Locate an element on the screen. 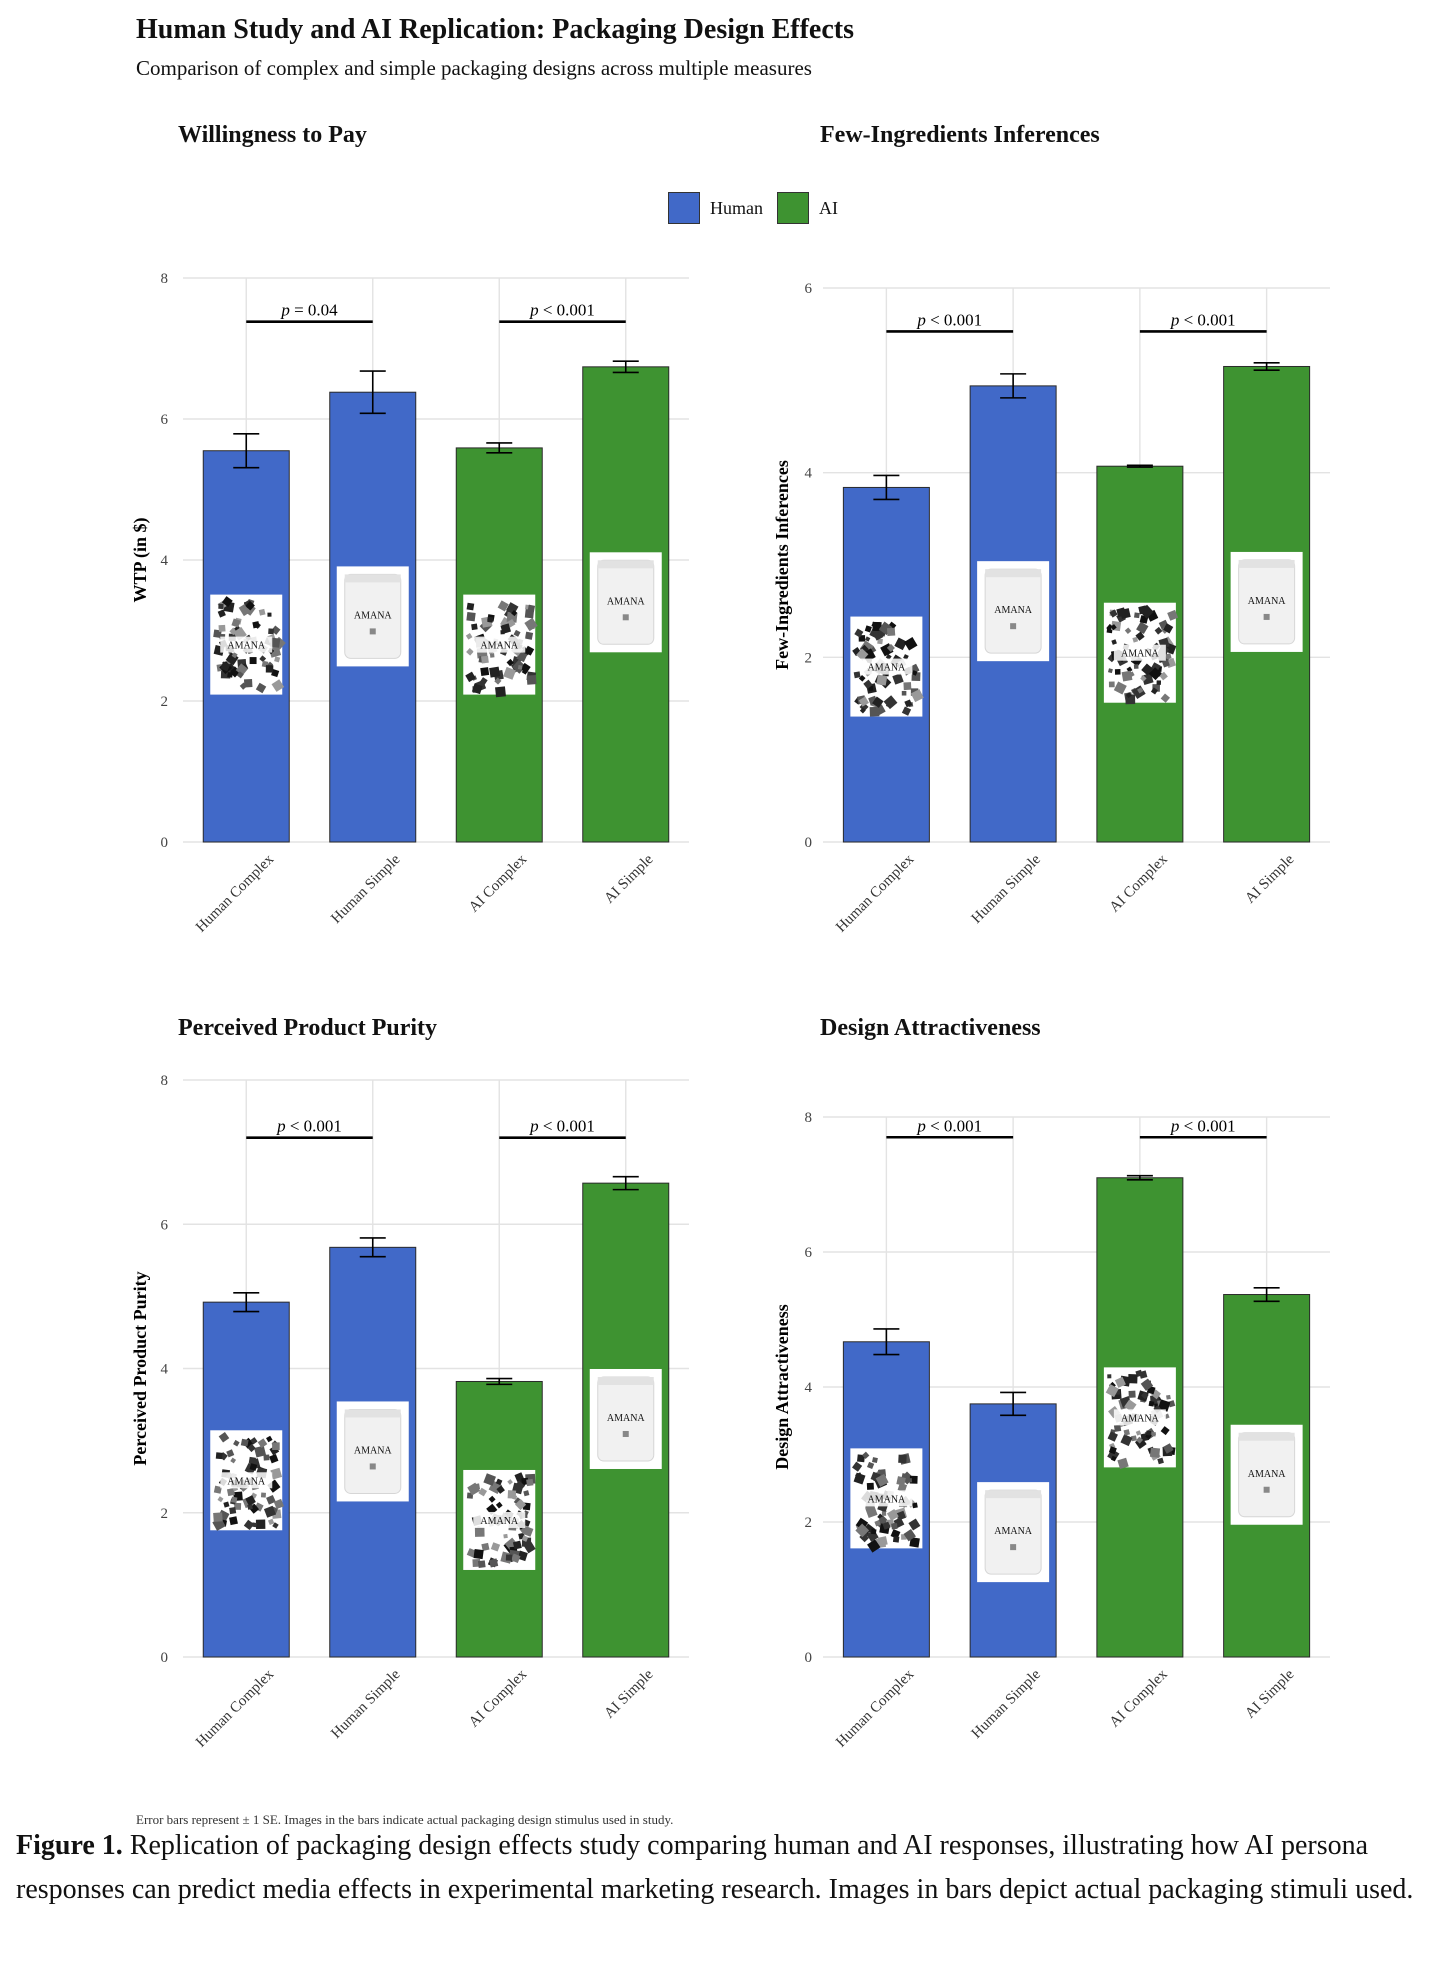 The height and width of the screenshot is (1982, 1440). legend-swatch-human is located at coordinates (684, 208).